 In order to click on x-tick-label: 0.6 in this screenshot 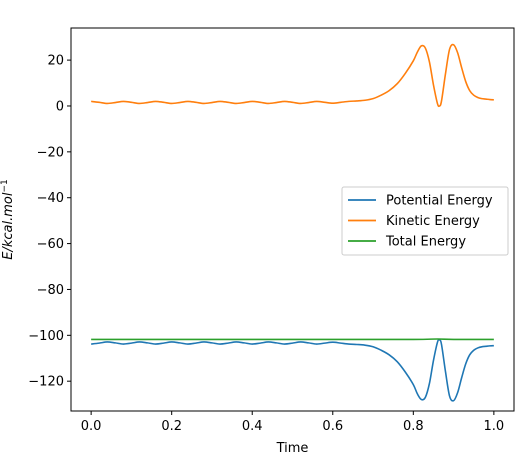, I will do `click(332, 426)`.